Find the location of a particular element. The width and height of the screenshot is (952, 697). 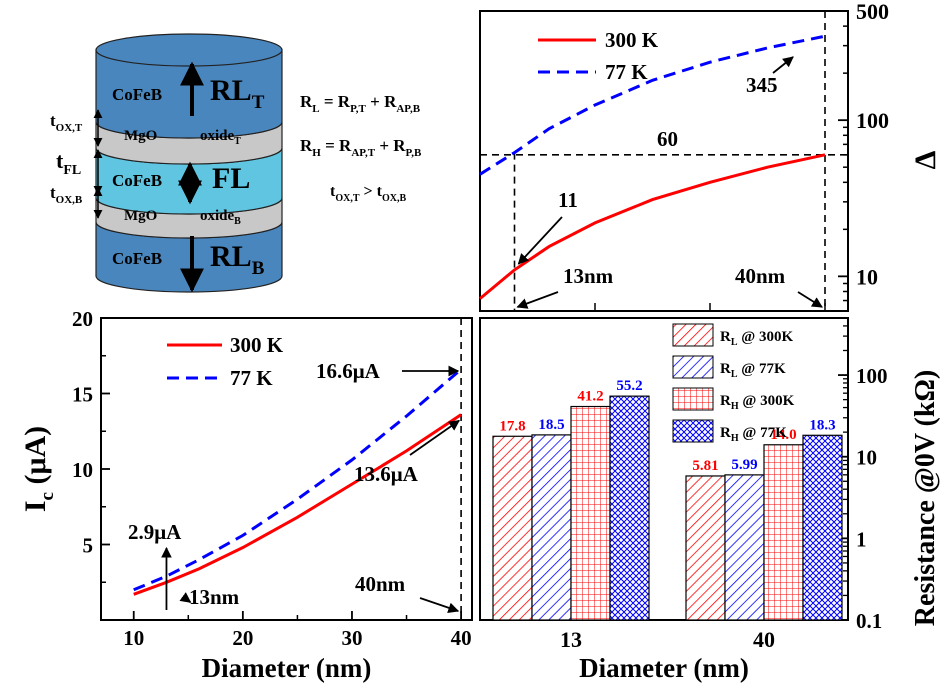

tox-bottom-main: t is located at coordinates (53, 192).